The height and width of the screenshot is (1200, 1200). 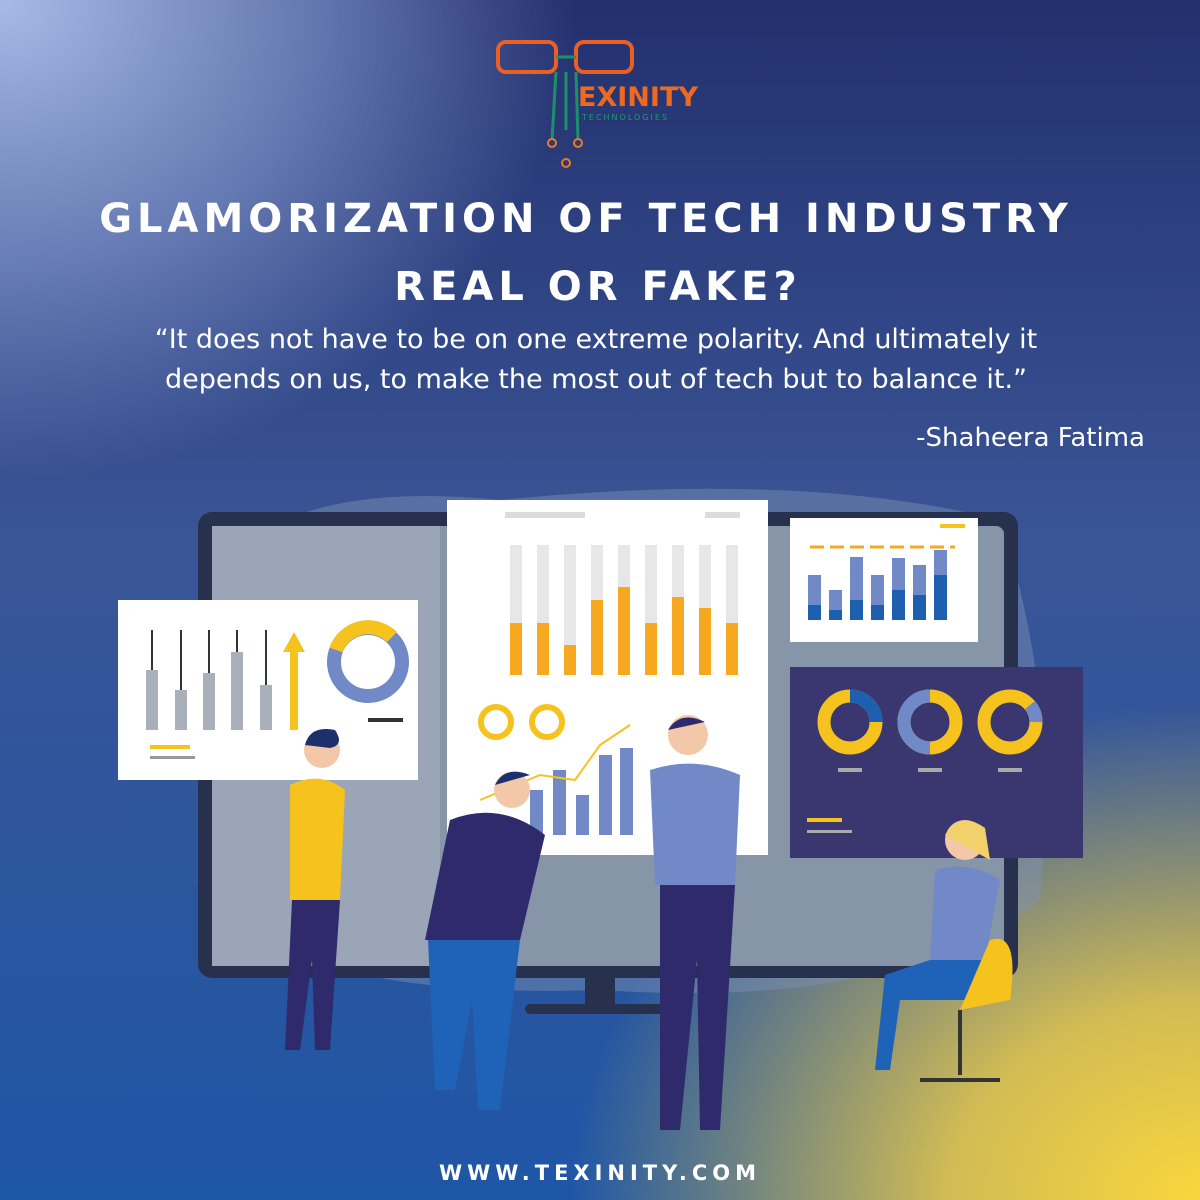 What do you see at coordinates (586, 219) in the screenshot?
I see `headline: GLAMORIZATION OF TECH INDUSTRY` at bounding box center [586, 219].